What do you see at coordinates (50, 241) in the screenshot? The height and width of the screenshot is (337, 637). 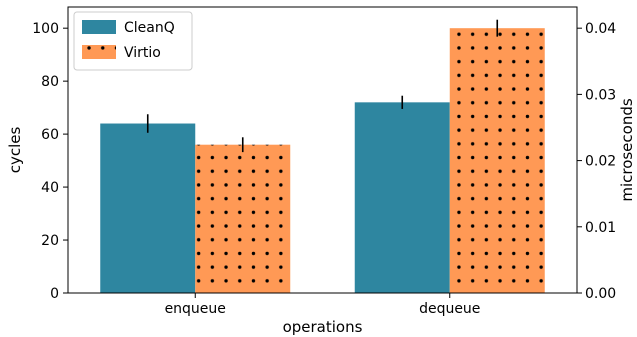 I see `y-tick-label: 20` at bounding box center [50, 241].